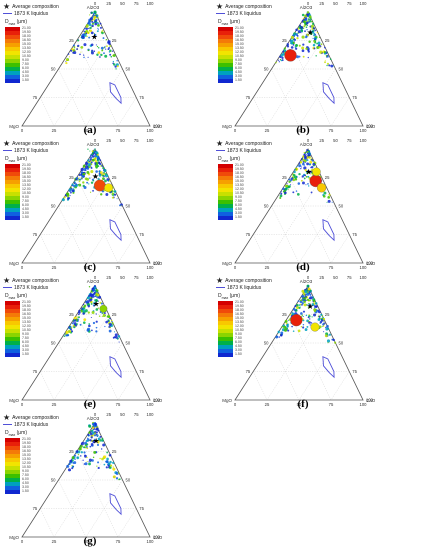  What do you see at coordinates (26, 185) in the screenshot?
I see `colorbar-tick: 13.50` at bounding box center [26, 185].